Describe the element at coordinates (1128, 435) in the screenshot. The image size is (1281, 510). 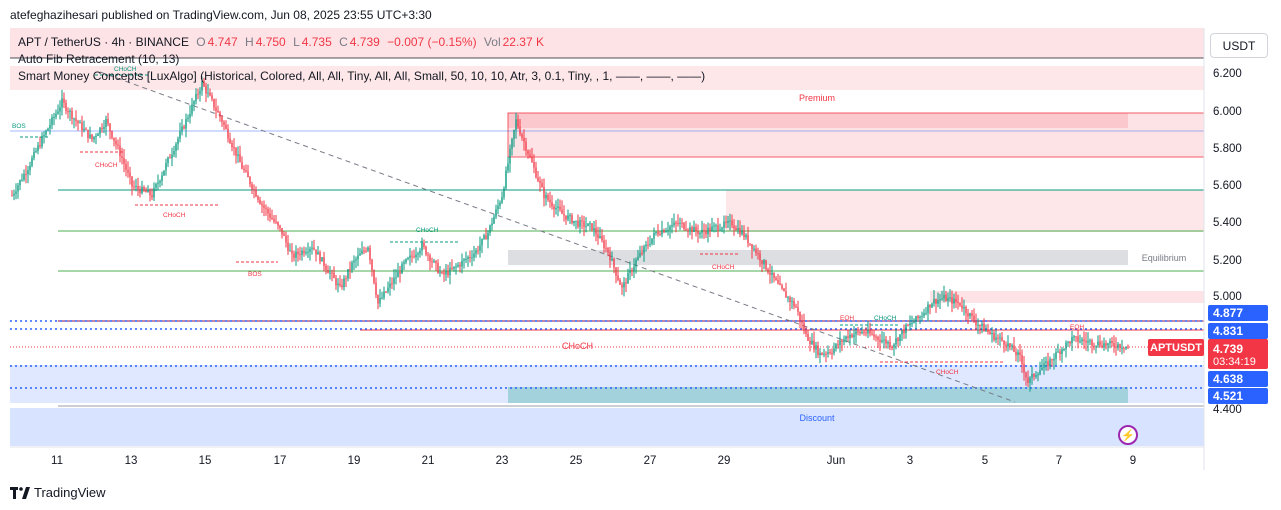
I see `lightning-icon: ⚡` at that location.